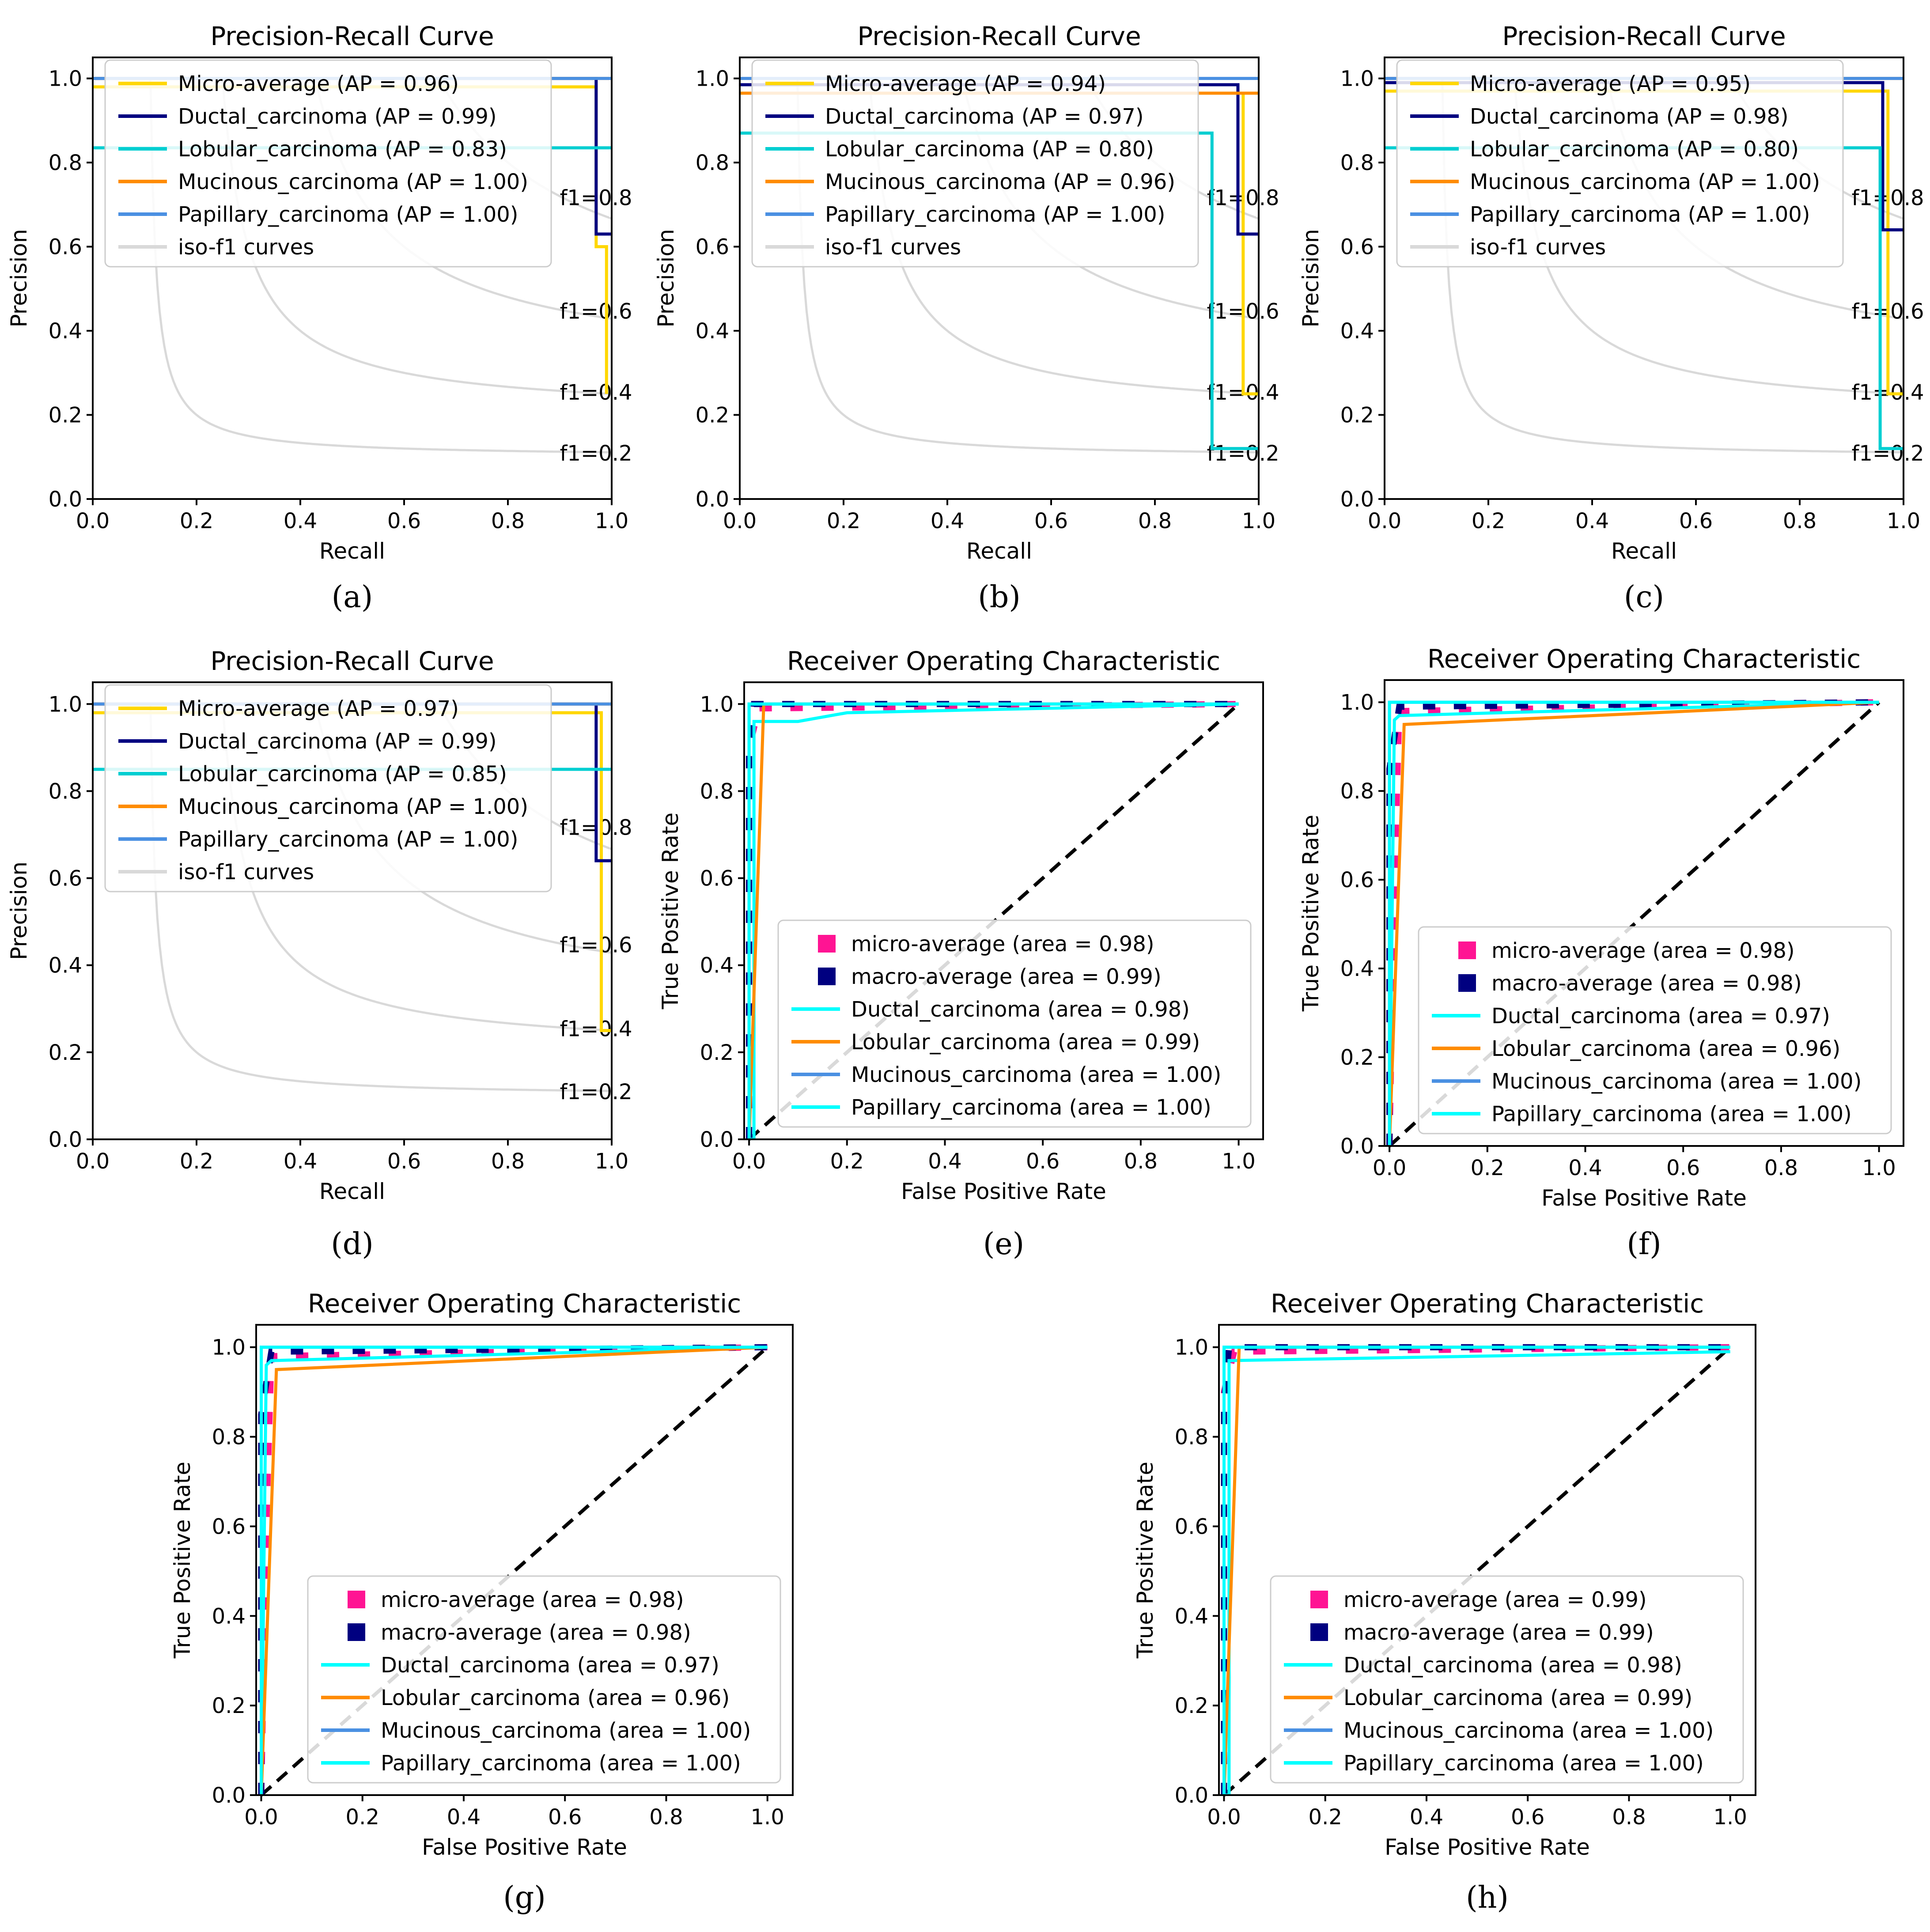 The image size is (1930, 1932). What do you see at coordinates (1020, 1010) in the screenshot?
I see `legend-entry: Ductal_carcinoma (area = 0.98)` at bounding box center [1020, 1010].